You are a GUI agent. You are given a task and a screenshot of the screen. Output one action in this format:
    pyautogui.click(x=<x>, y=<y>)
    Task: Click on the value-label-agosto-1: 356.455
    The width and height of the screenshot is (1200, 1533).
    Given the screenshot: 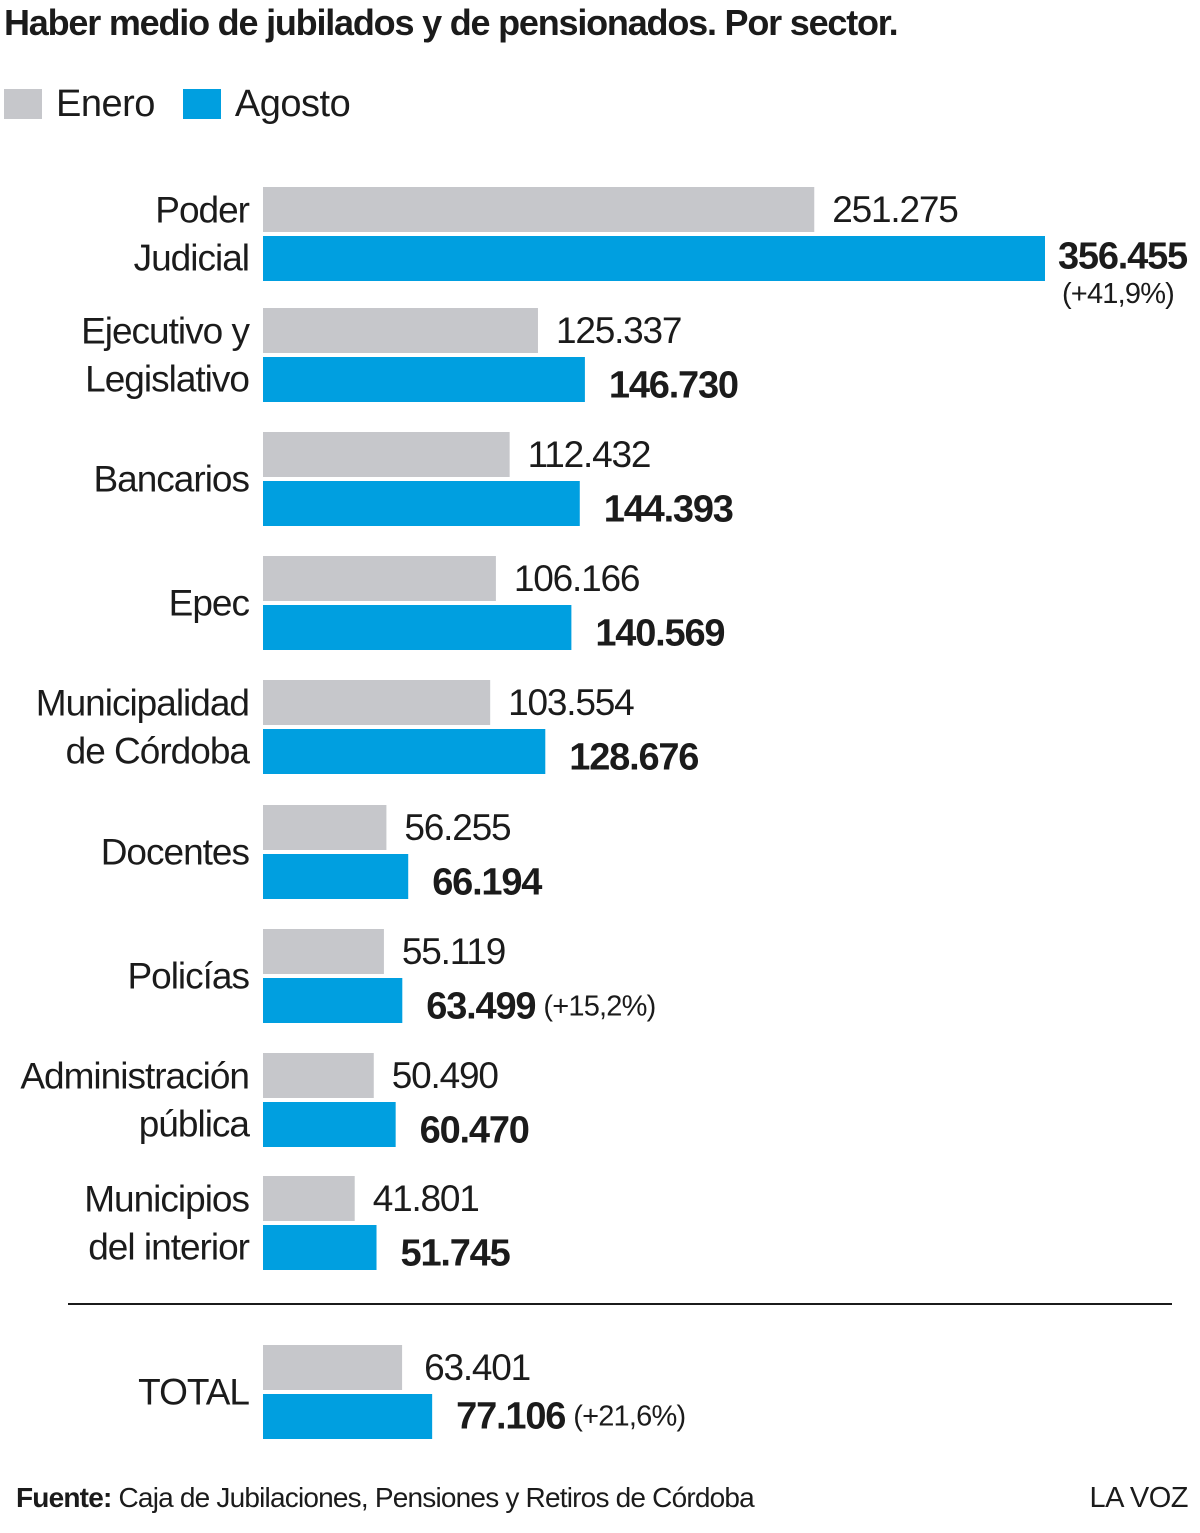 What is the action you would take?
    pyautogui.click(x=1123, y=257)
    